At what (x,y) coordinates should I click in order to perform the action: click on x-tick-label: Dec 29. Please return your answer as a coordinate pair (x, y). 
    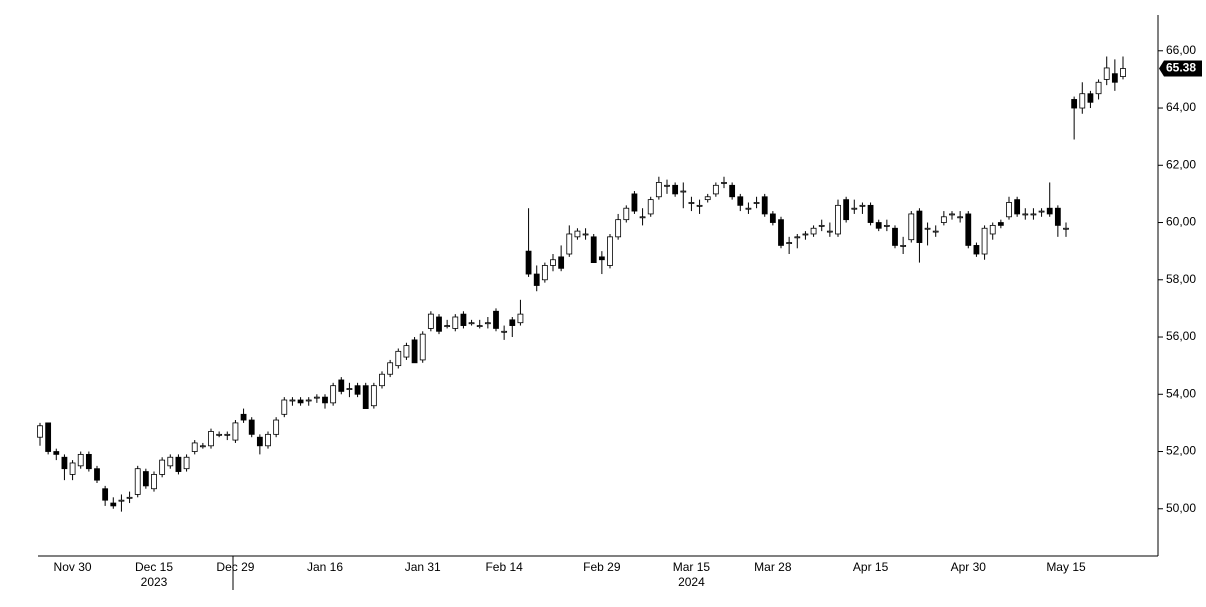
    Looking at the image, I should click on (235, 567).